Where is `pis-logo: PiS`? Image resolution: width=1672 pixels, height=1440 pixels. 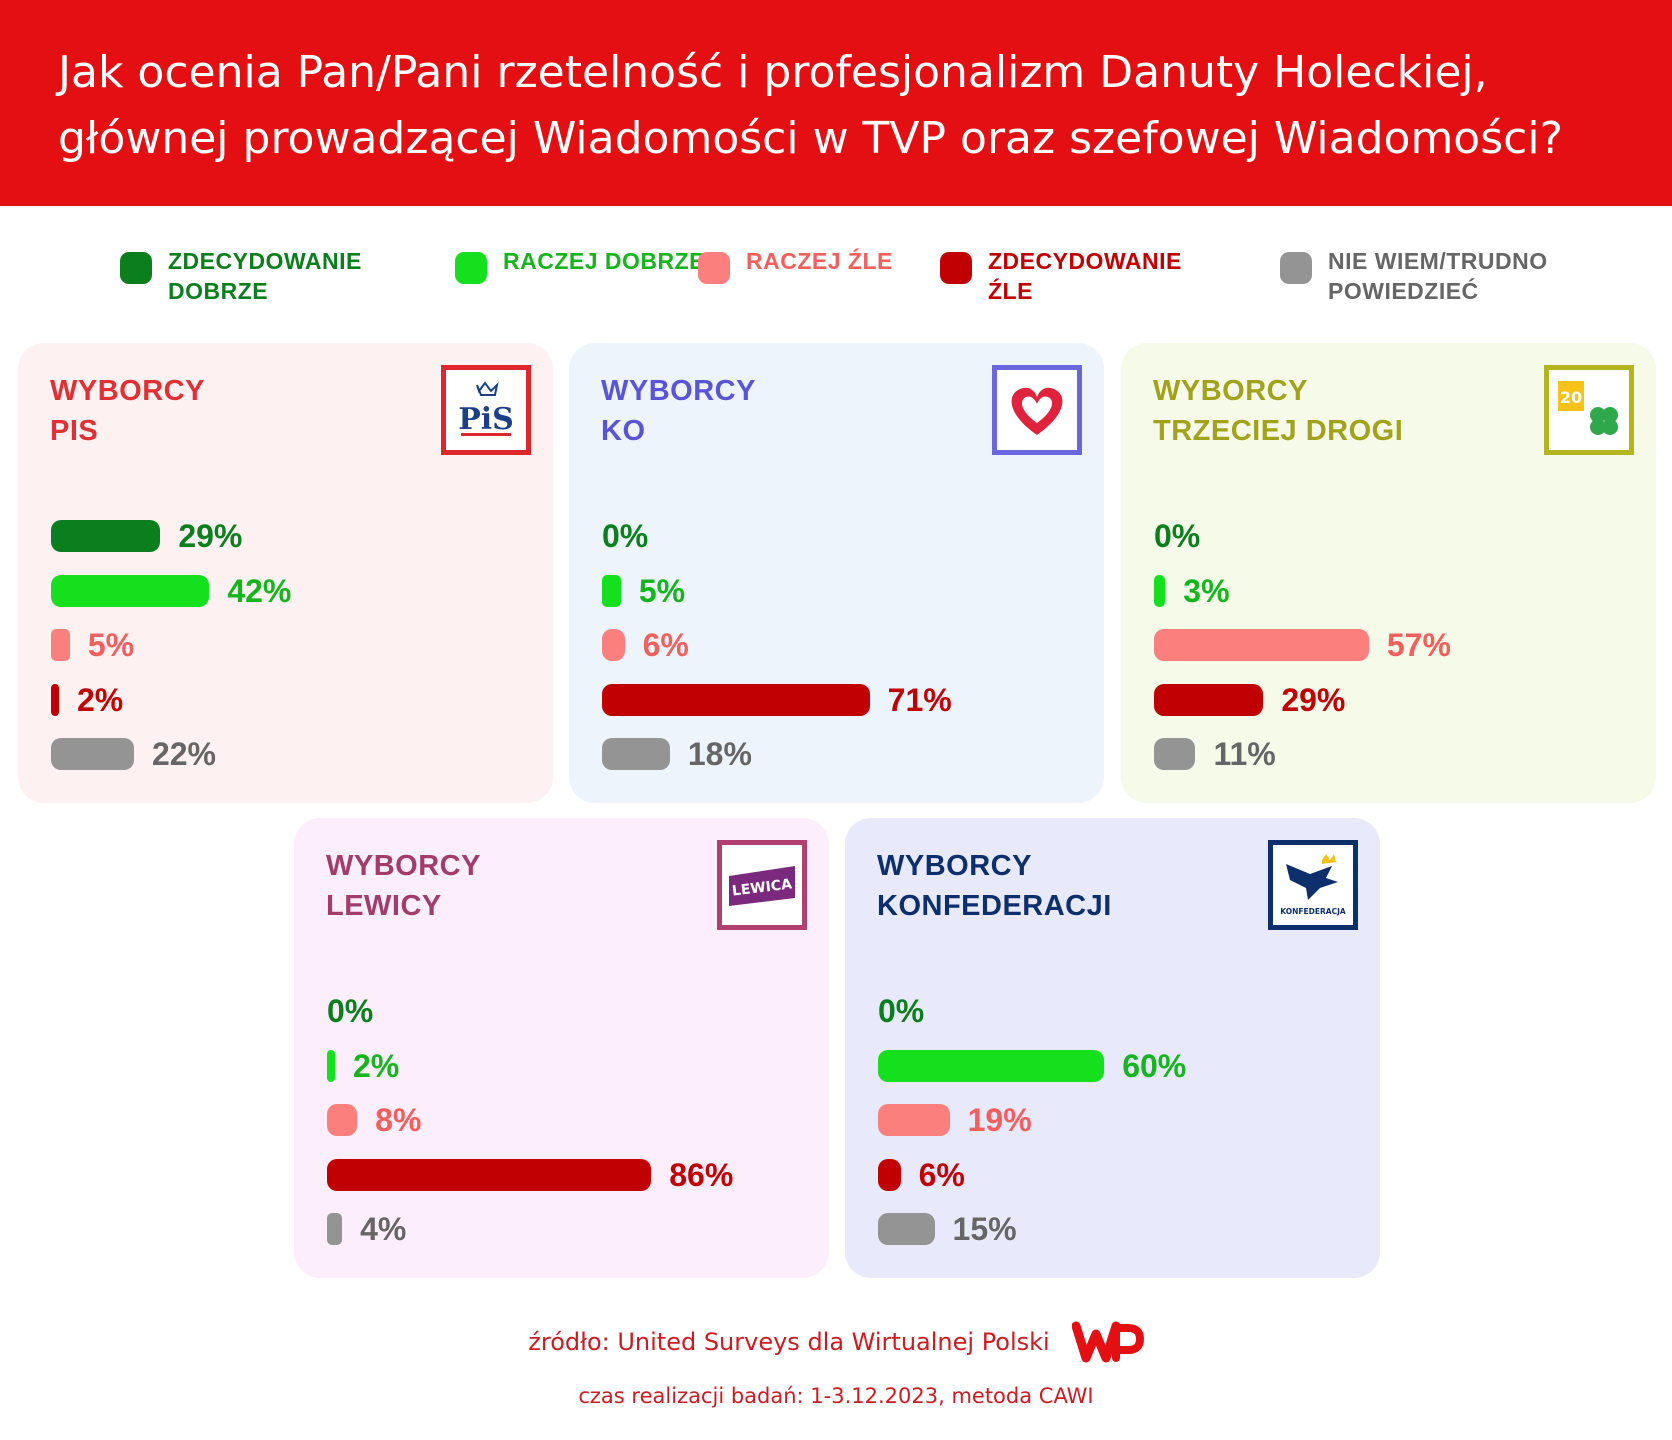
pis-logo: PiS is located at coordinates (486, 410).